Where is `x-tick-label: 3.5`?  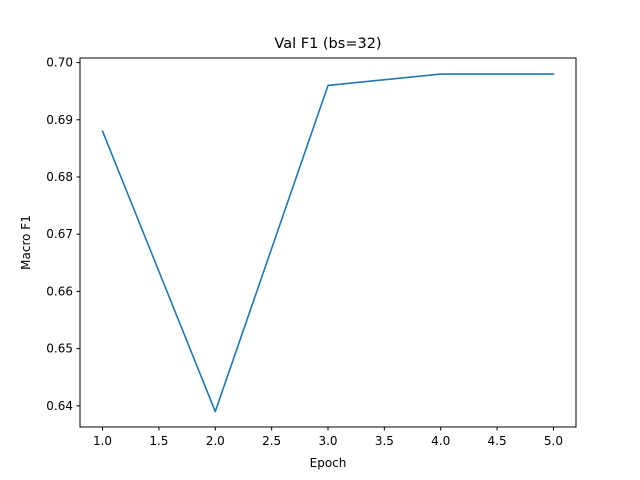 x-tick-label: 3.5 is located at coordinates (384, 441).